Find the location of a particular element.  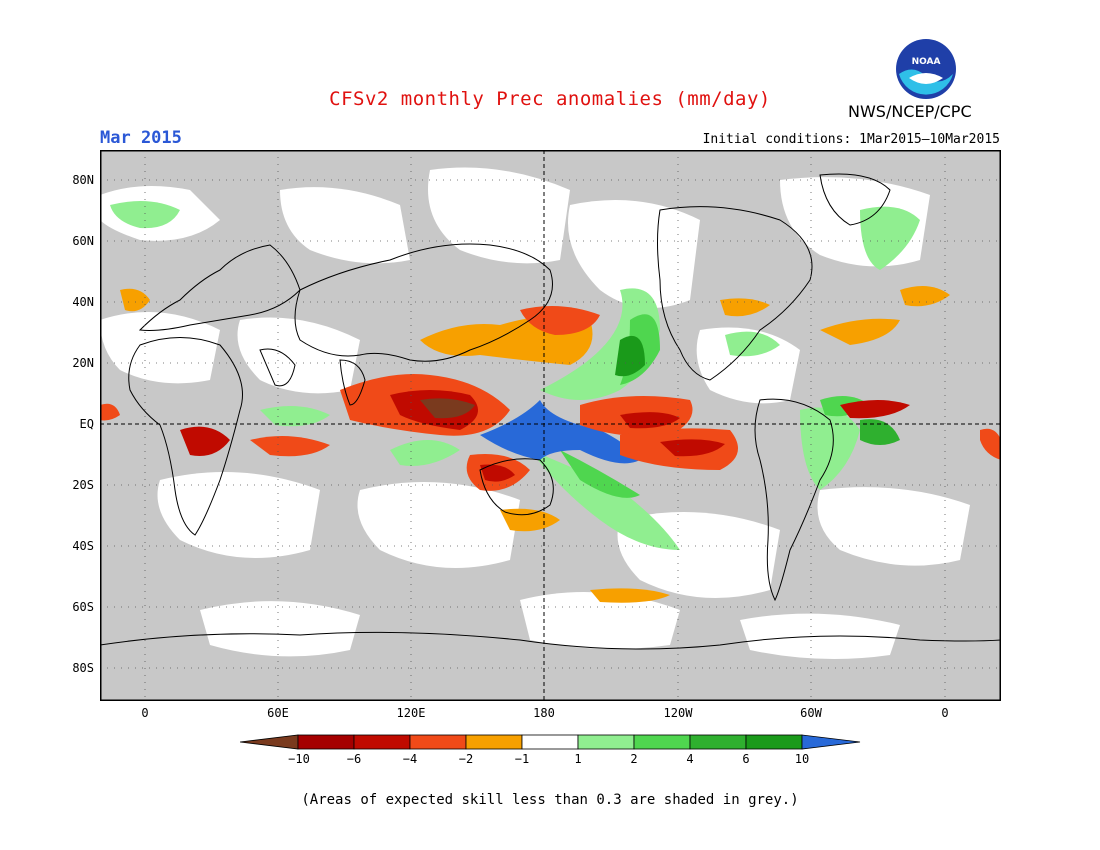

colorbar-arrow-low is located at coordinates (269, 742).